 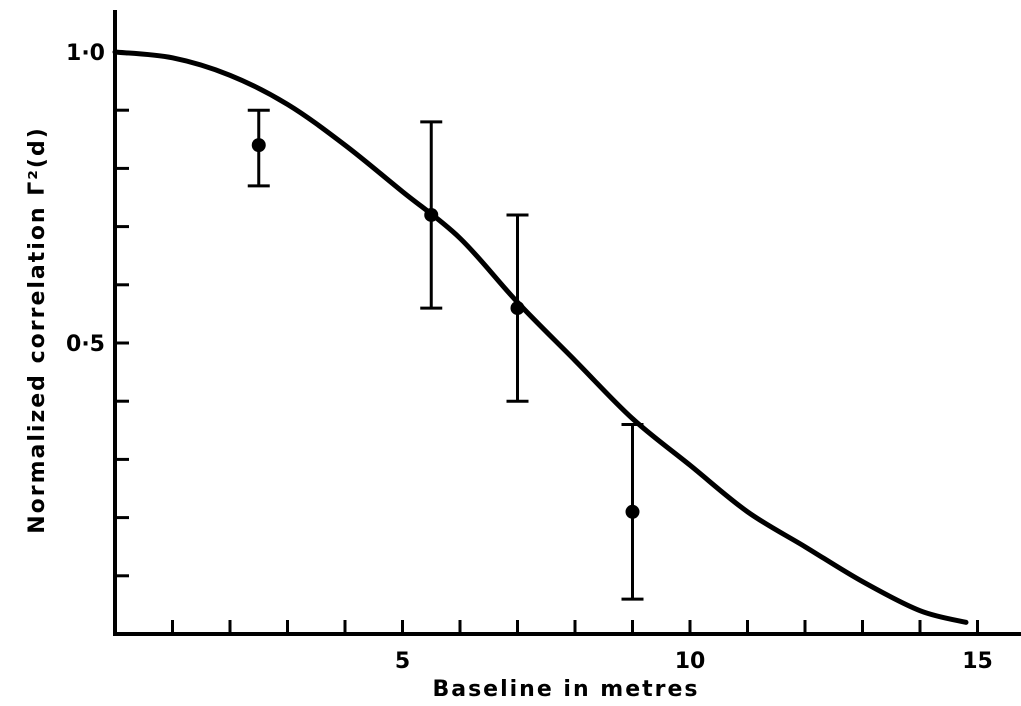 I want to click on x-ticks, so click(x=575, y=627).